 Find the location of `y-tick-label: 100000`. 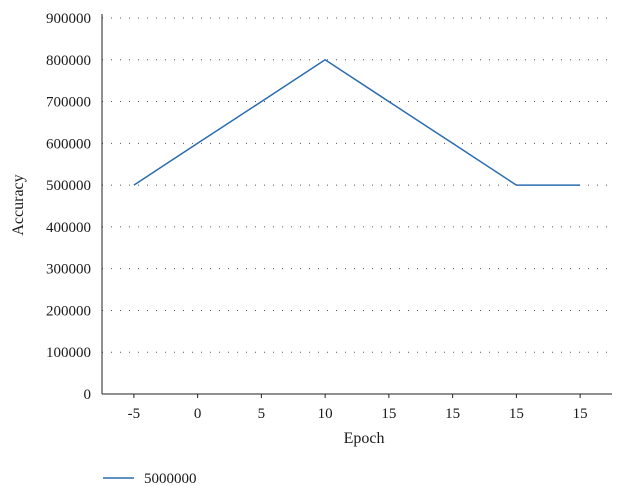

y-tick-label: 100000 is located at coordinates (68, 353).